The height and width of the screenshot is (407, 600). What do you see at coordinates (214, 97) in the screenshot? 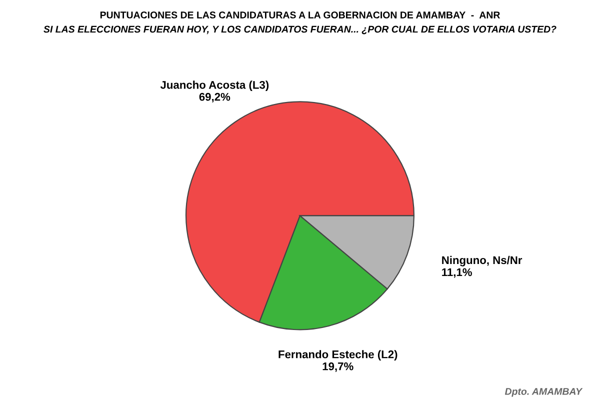
I see `data-label: 69,2%` at bounding box center [214, 97].